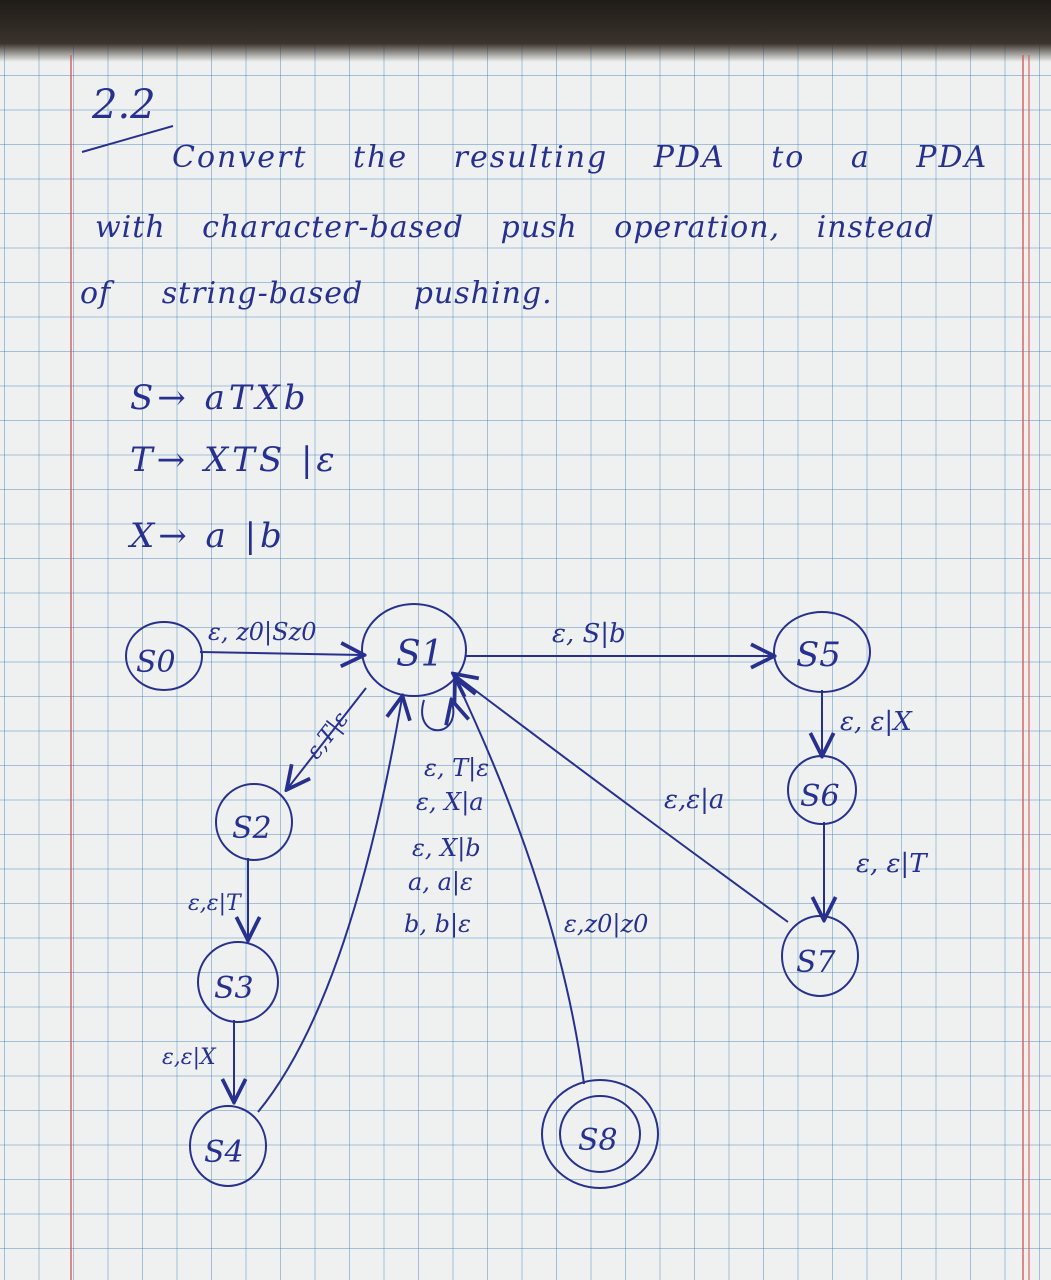  I want to click on state-s3, so click(238, 982).